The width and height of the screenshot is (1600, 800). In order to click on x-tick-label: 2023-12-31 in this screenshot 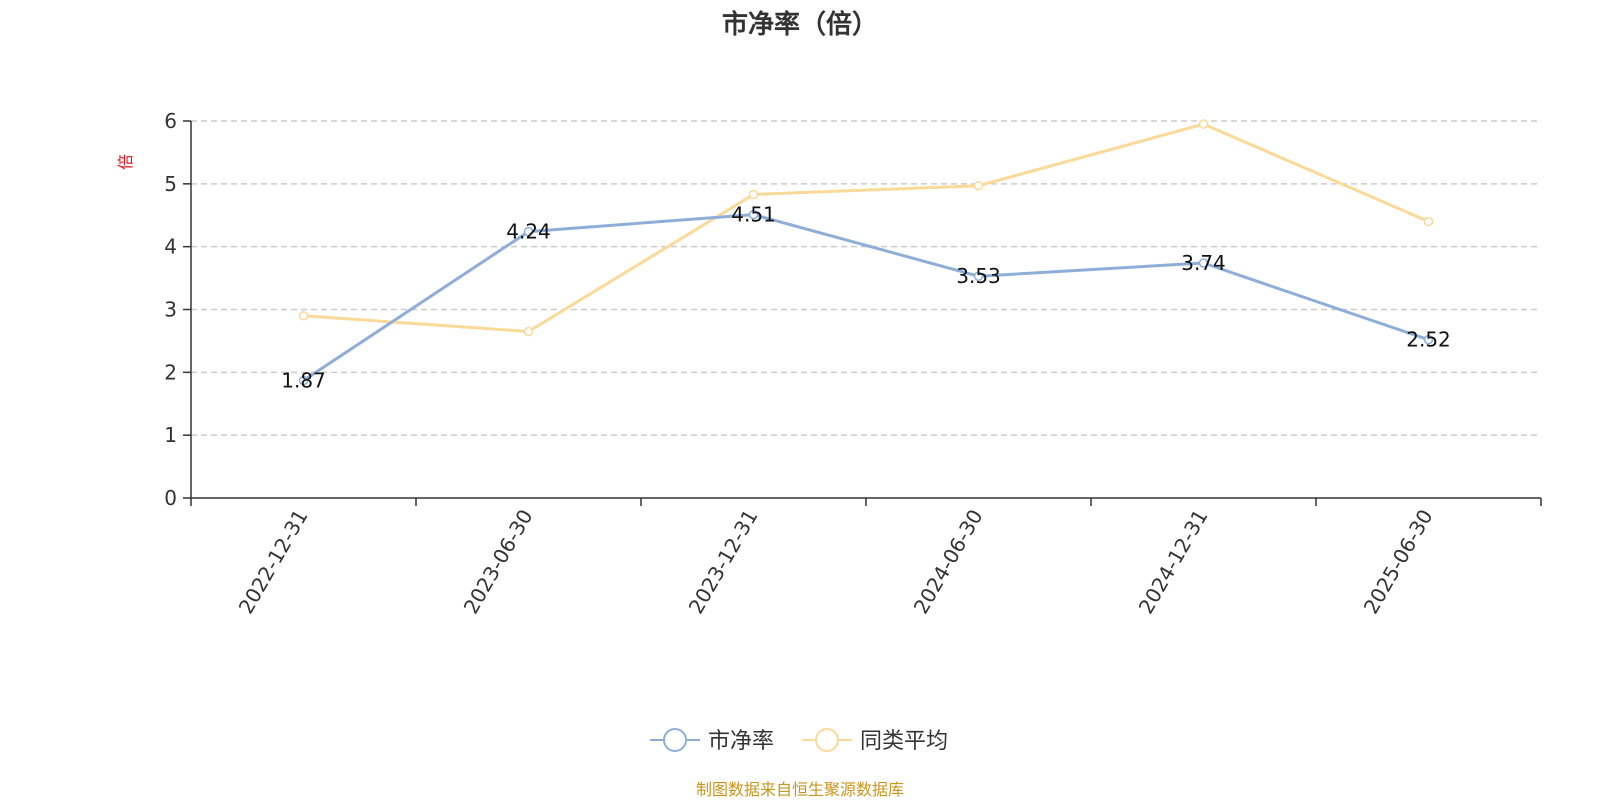, I will do `click(723, 561)`.